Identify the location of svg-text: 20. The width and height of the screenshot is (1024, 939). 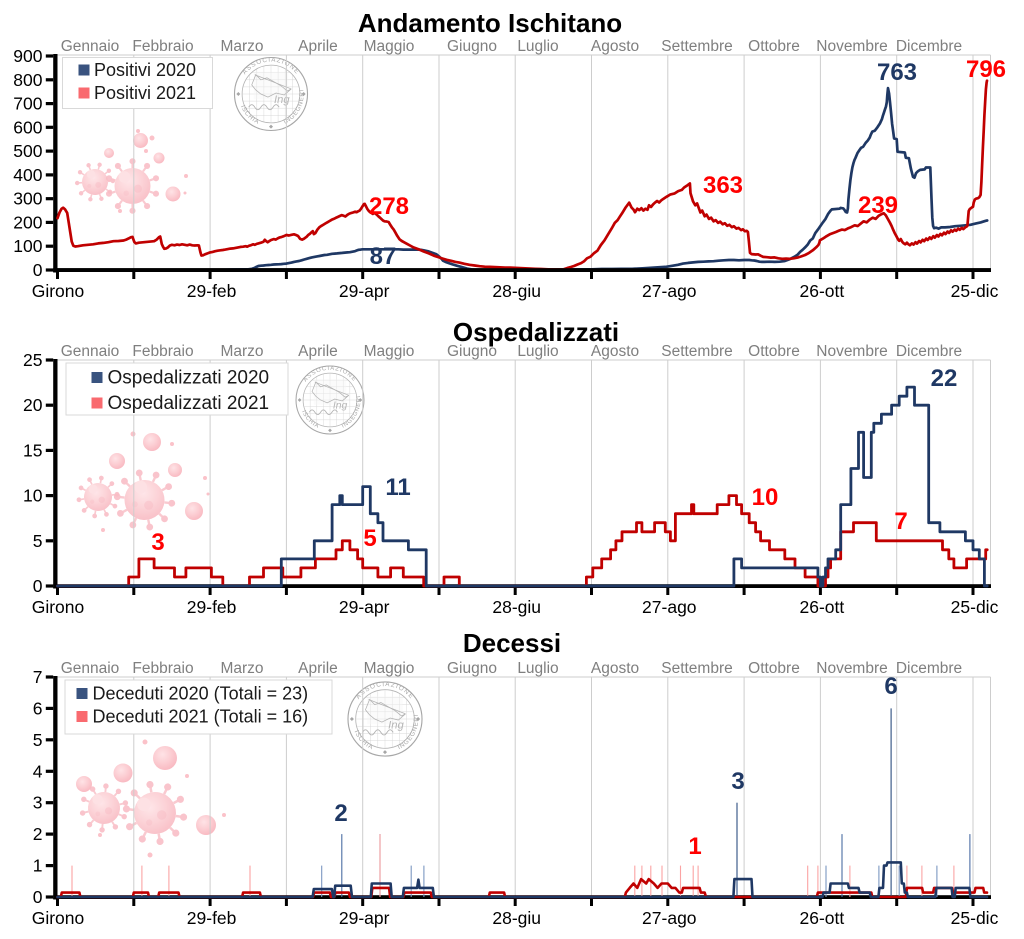
(33, 405).